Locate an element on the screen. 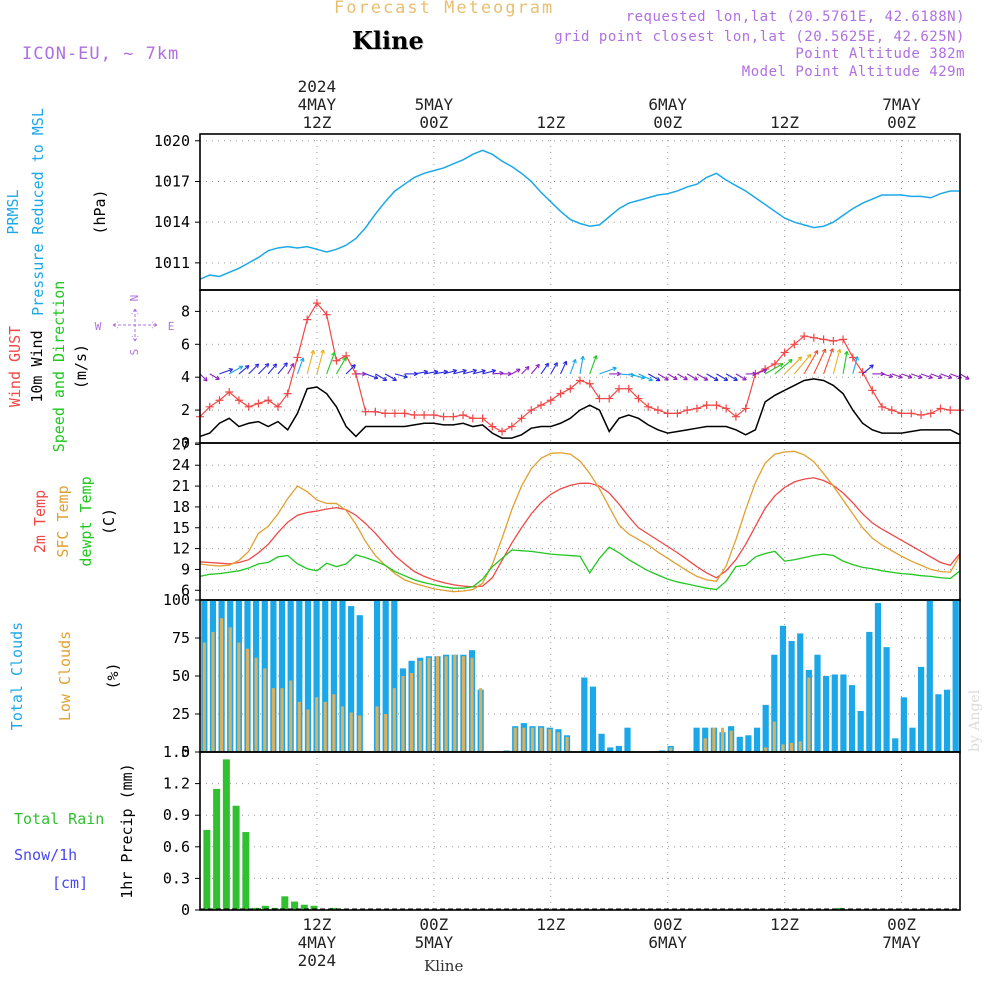 The width and height of the screenshot is (1000, 1000). time-label-bottom: 6MAY is located at coordinates (667, 942).